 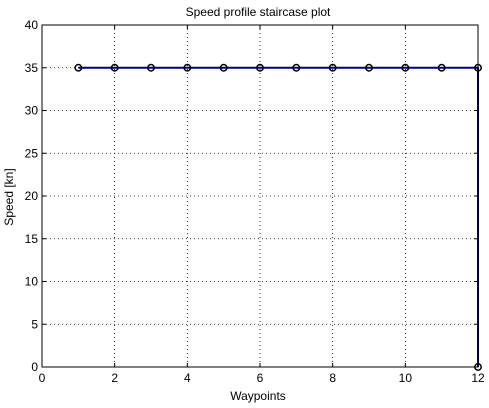 What do you see at coordinates (9, 196) in the screenshot?
I see `y-axis-label: Speed [kn]` at bounding box center [9, 196].